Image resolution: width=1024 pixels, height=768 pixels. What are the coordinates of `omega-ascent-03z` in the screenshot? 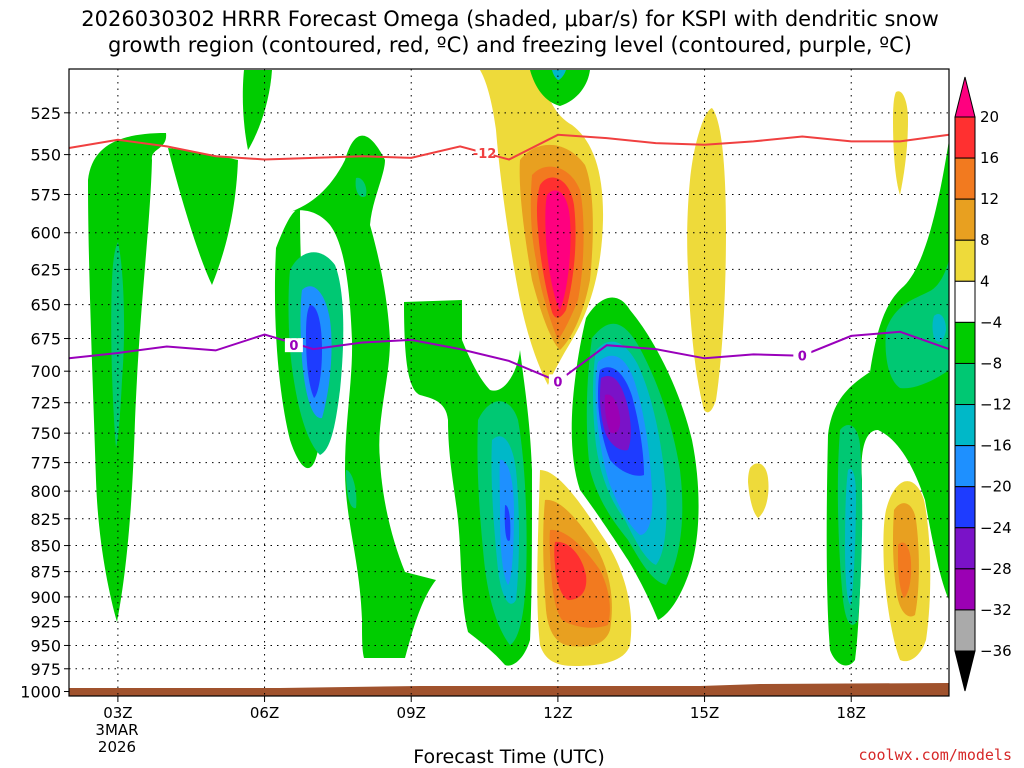 It's located at (127, 377).